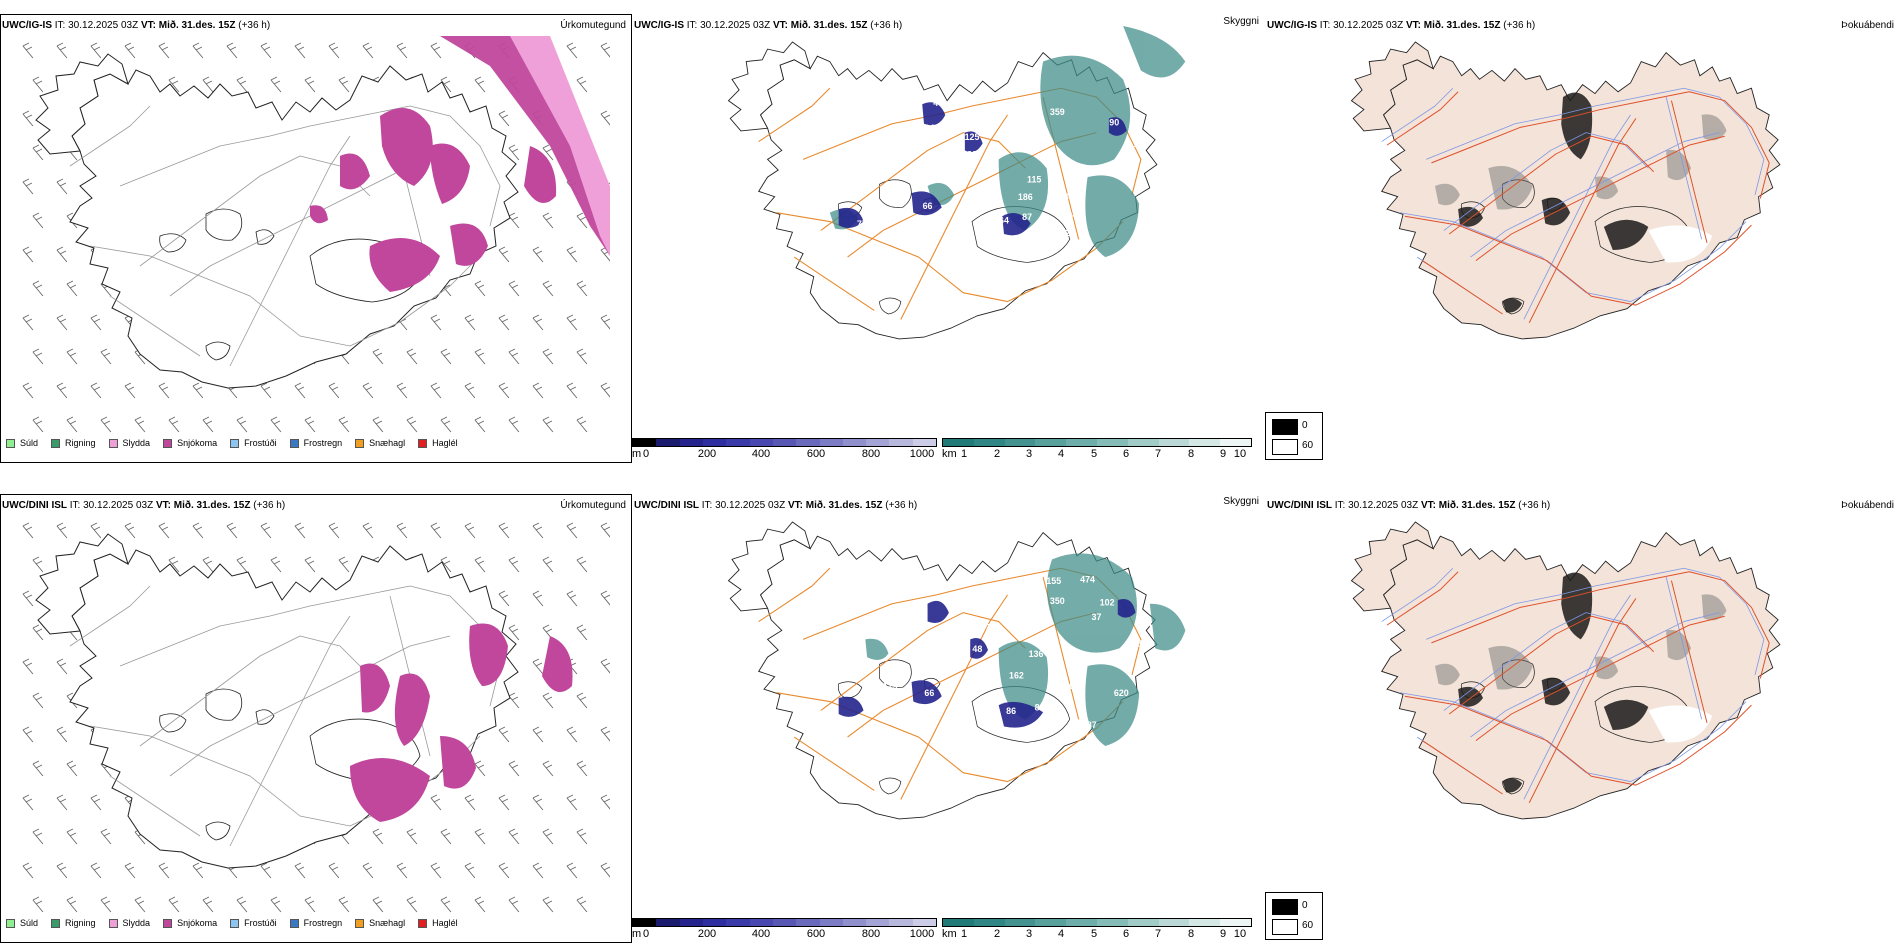  What do you see at coordinates (1061, 934) in the screenshot?
I see `visibility-tick: 4` at bounding box center [1061, 934].